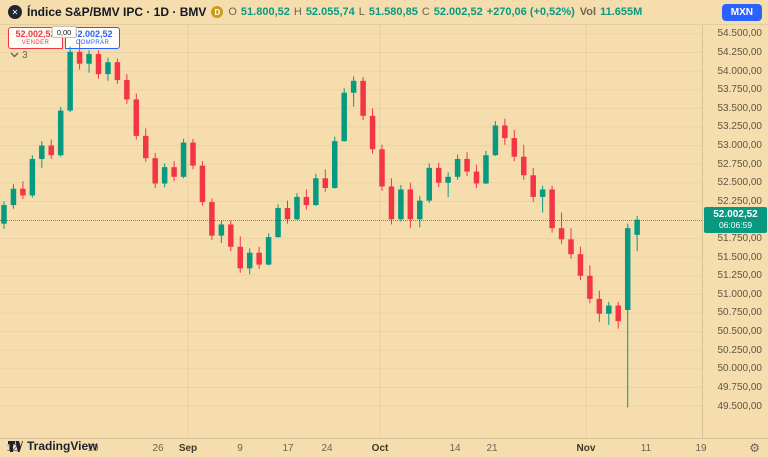  Describe the element at coordinates (455, 448) in the screenshot. I see `time-axis-label: 14` at that location.